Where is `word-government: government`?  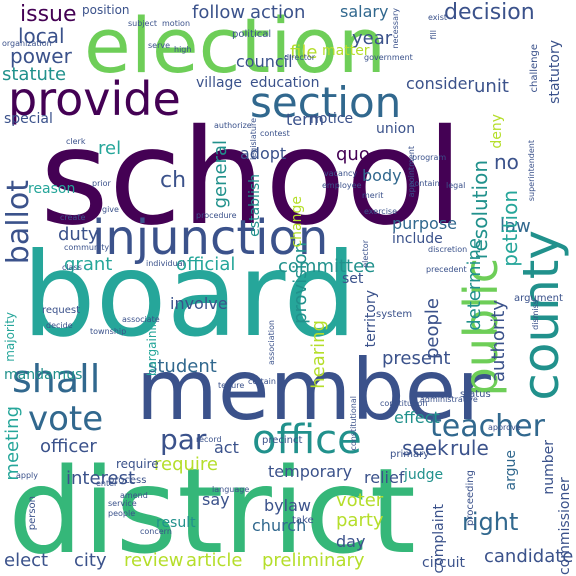 word-government: government is located at coordinates (388, 57).